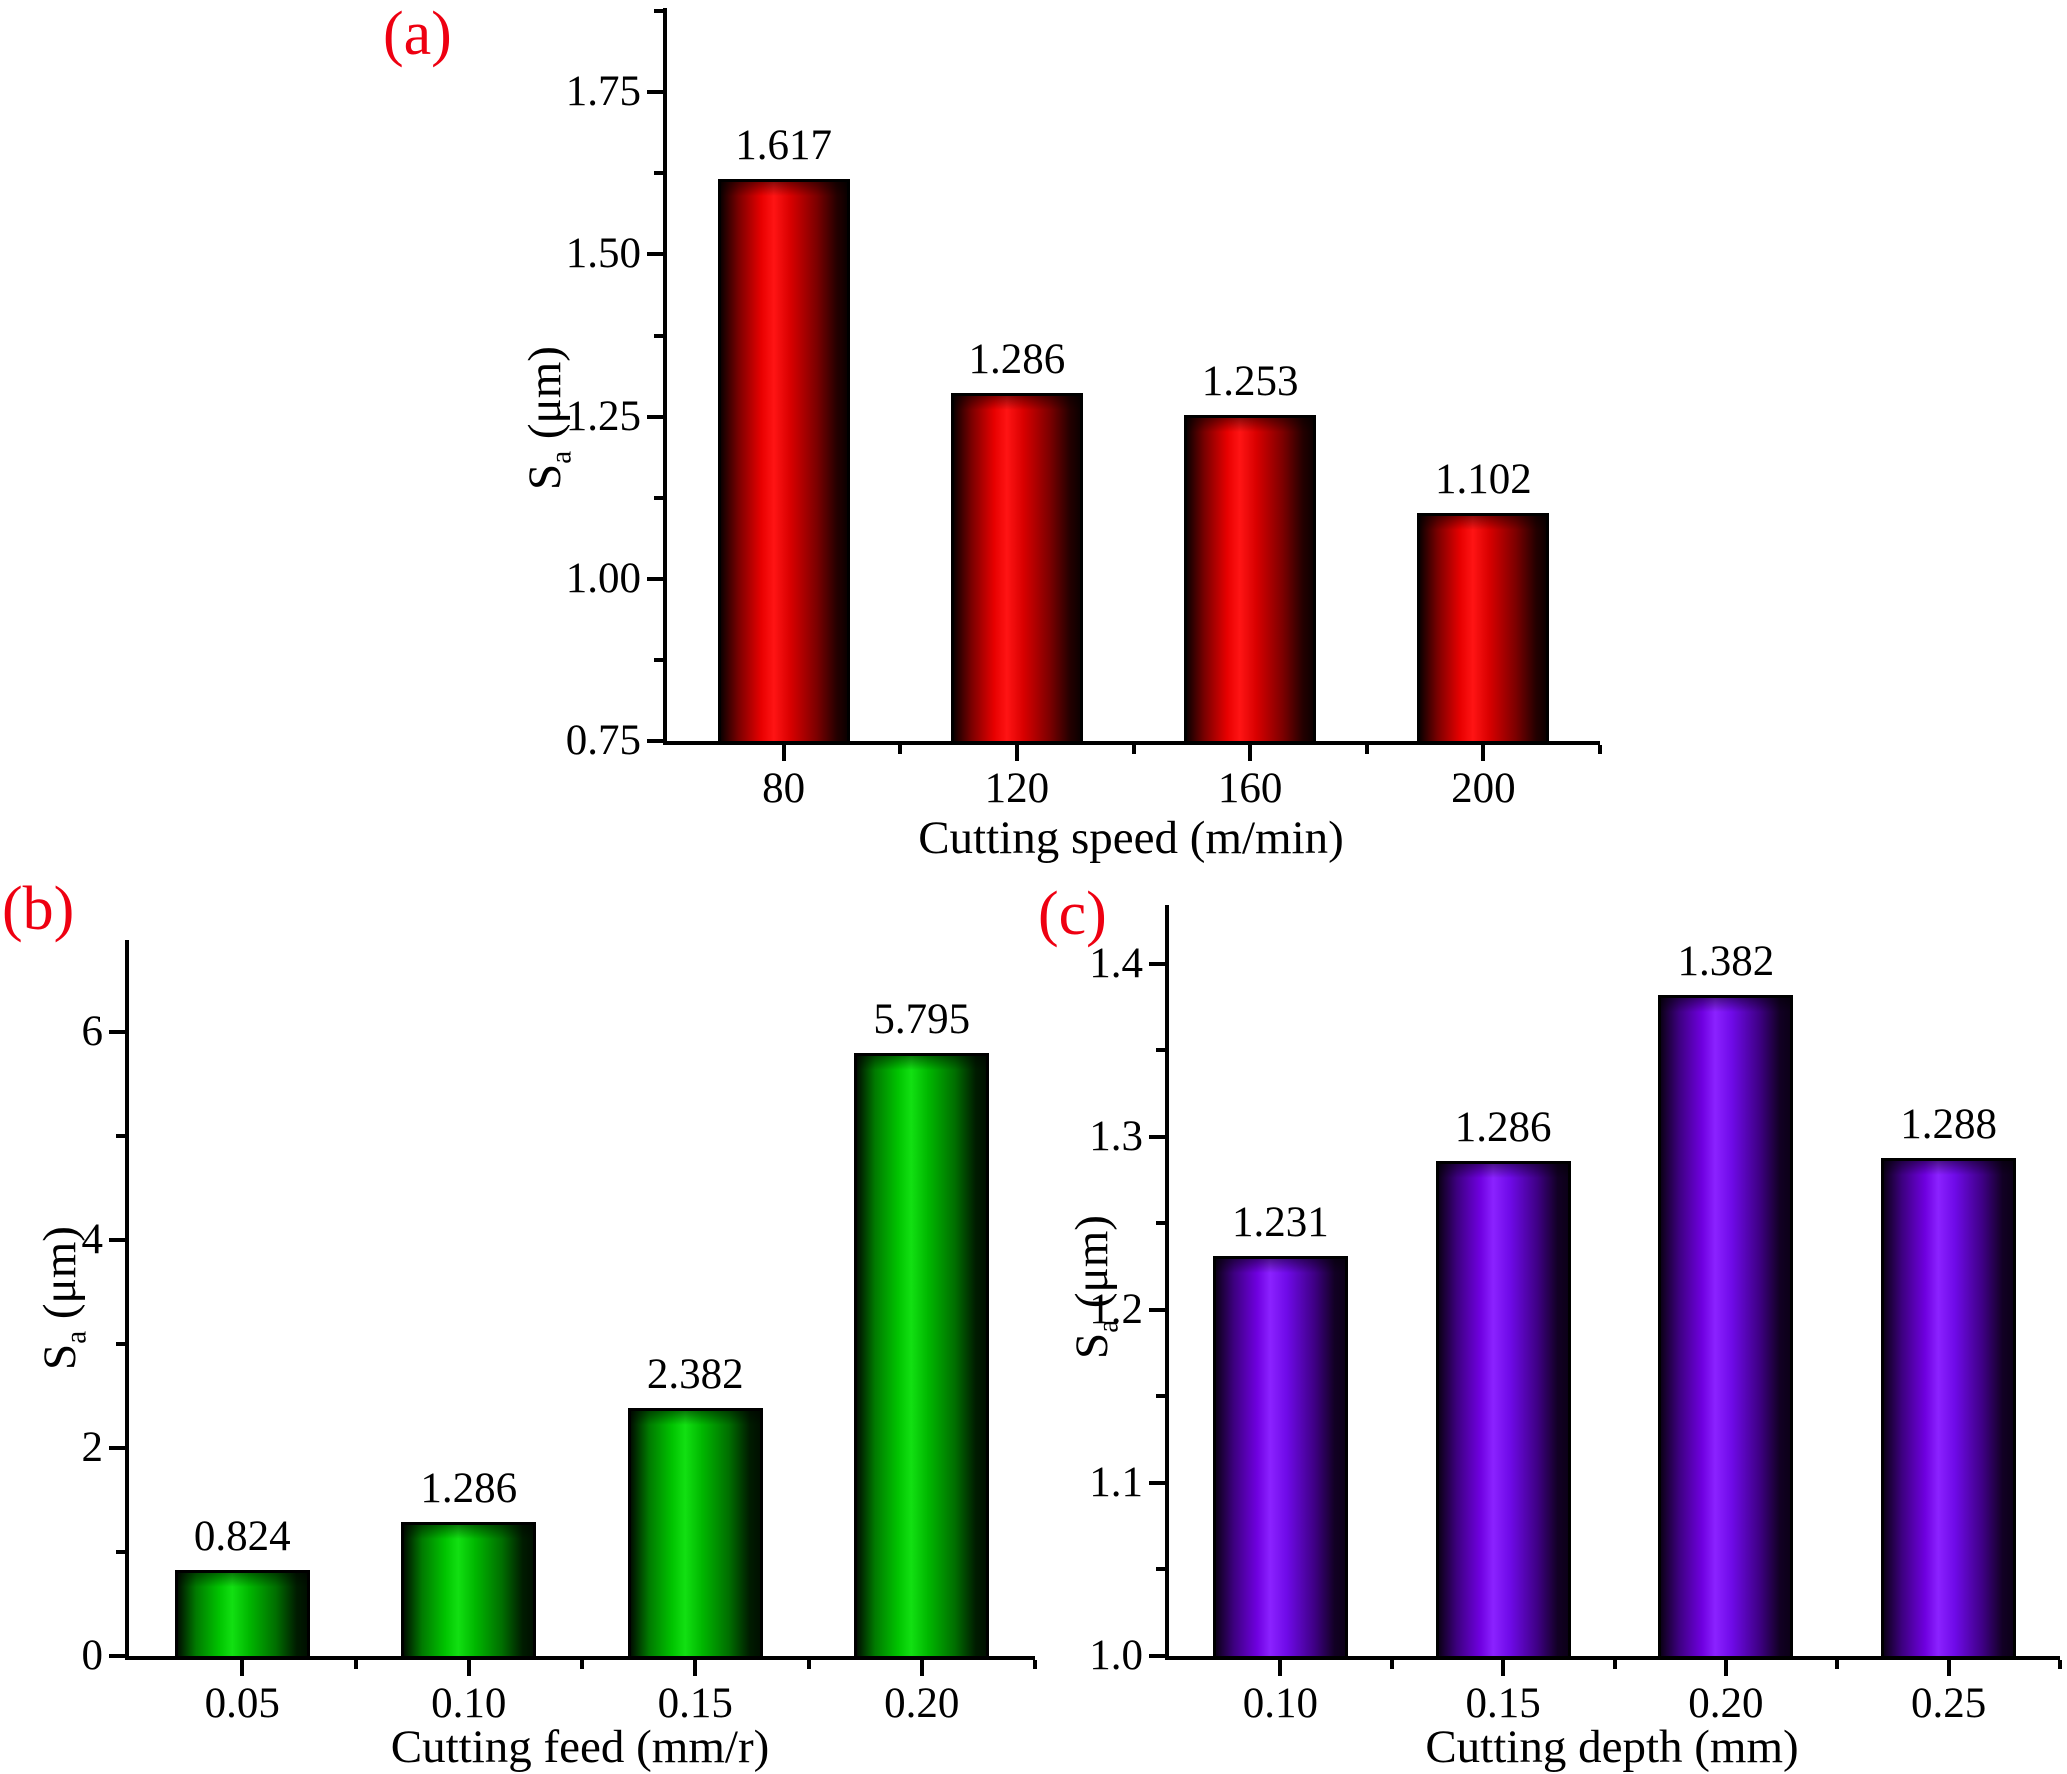 The image size is (2067, 1774). What do you see at coordinates (783, 145) in the screenshot?
I see `bar-value-label: 1.617` at bounding box center [783, 145].